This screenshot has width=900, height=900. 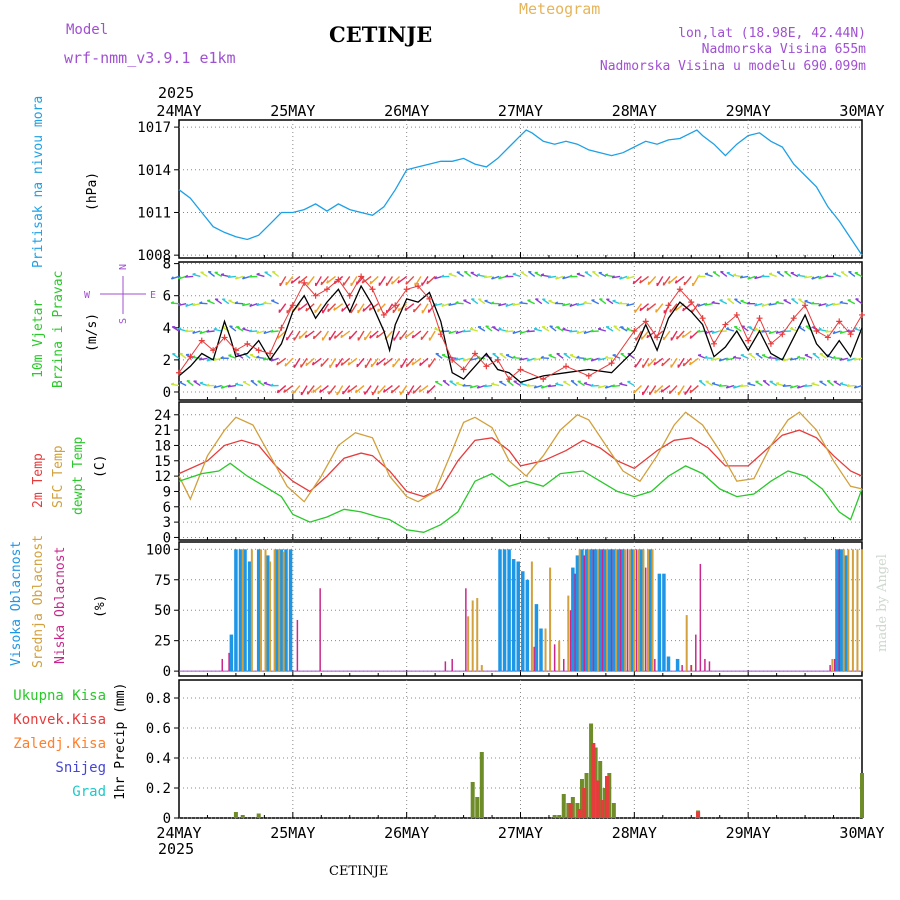 I want to click on product-title: Meteogram, so click(x=559, y=9).